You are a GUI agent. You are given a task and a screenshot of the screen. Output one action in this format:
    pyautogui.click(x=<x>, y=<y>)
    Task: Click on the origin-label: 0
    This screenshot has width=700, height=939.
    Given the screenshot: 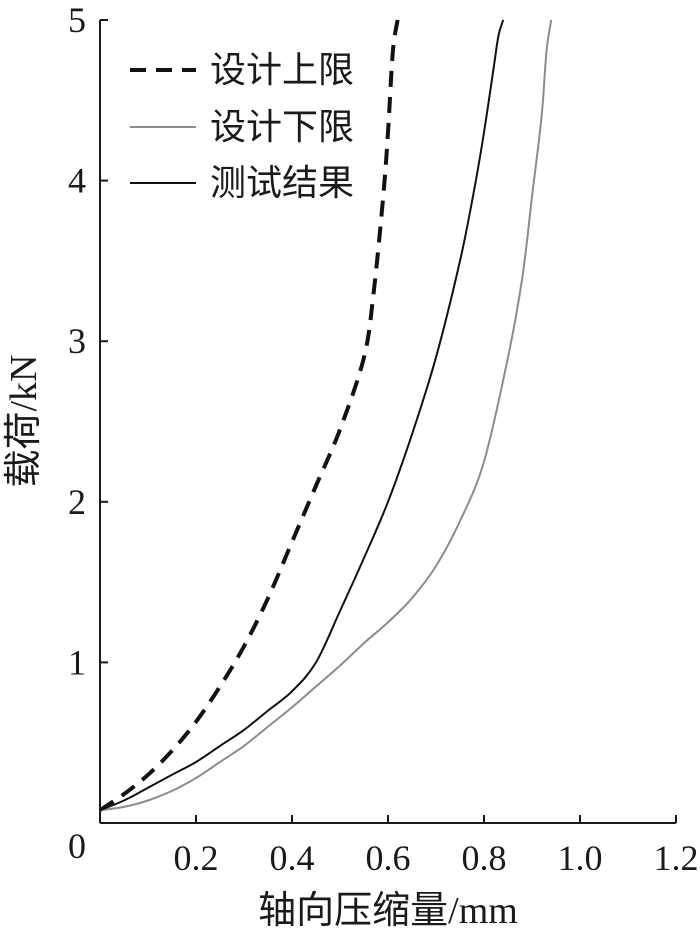 What is the action you would take?
    pyautogui.click(x=77, y=846)
    